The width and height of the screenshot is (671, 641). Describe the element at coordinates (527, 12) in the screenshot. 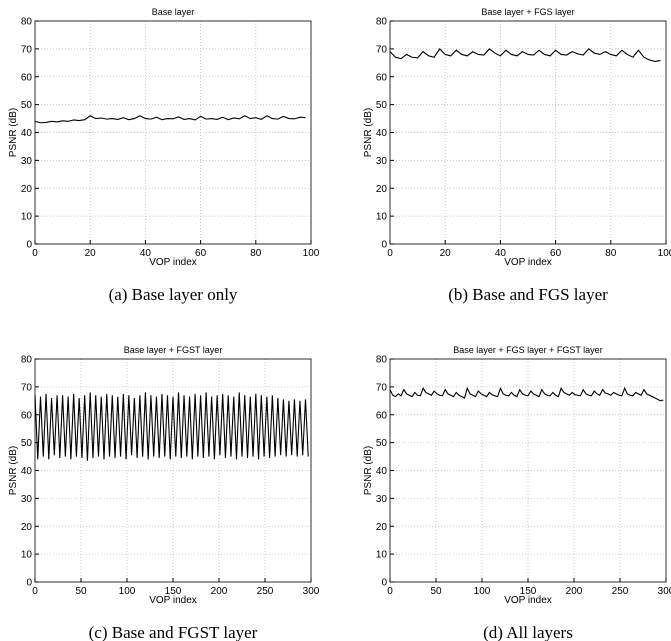

I see `chart-title: Base layer + FGS layer` at that location.